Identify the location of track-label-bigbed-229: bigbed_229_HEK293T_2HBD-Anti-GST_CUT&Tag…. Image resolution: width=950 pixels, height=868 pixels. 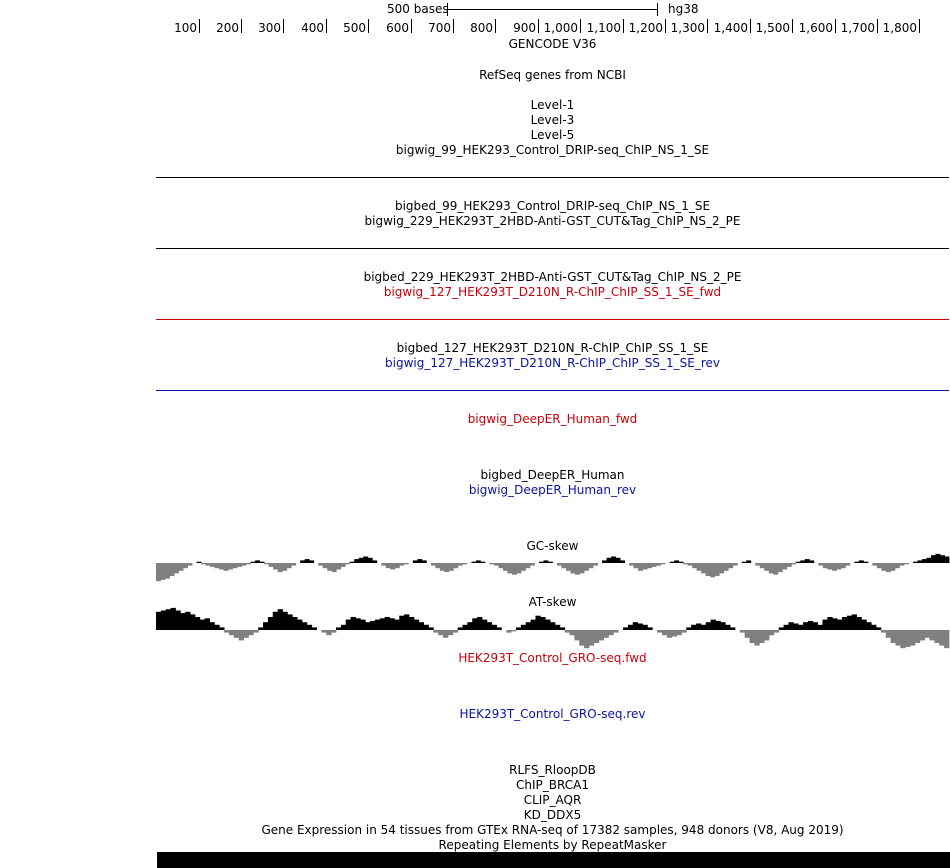
(552, 277).